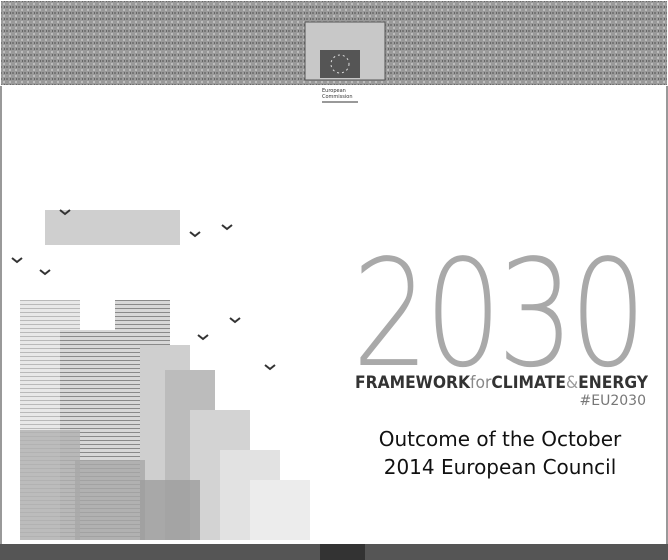 The image size is (668, 560). I want to click on logo-text: Commission, so click(337, 97).